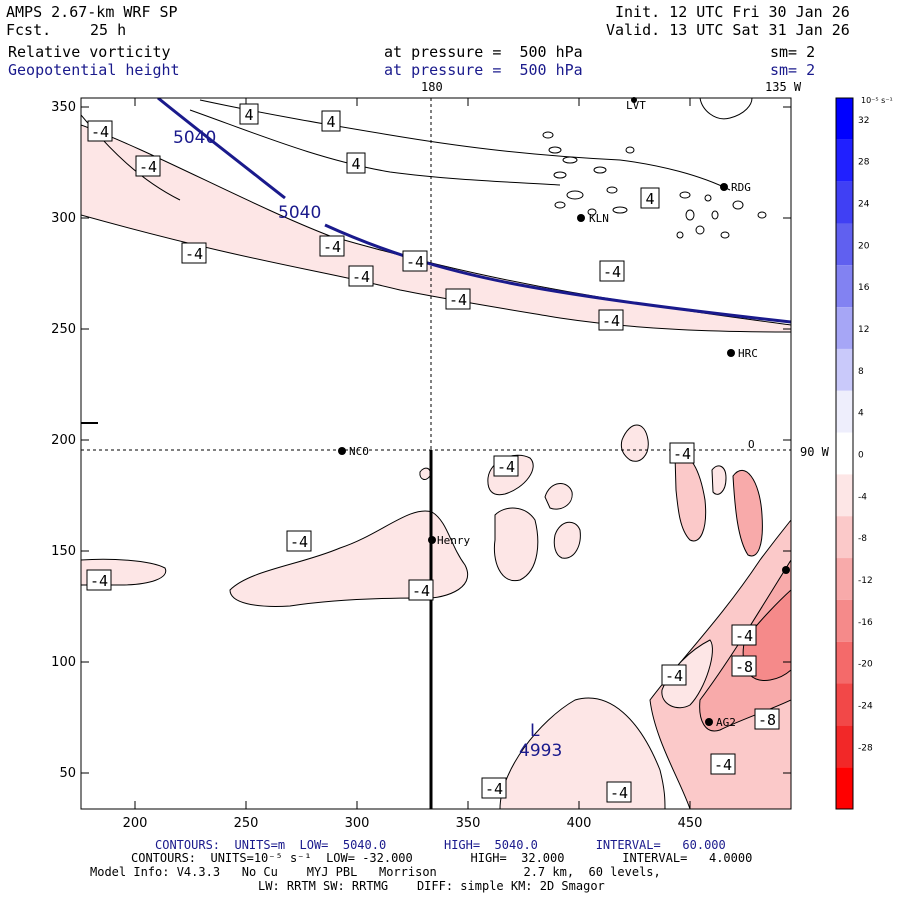  What do you see at coordinates (453, 540) in the screenshot?
I see `svg-text: Henry` at bounding box center [453, 540].